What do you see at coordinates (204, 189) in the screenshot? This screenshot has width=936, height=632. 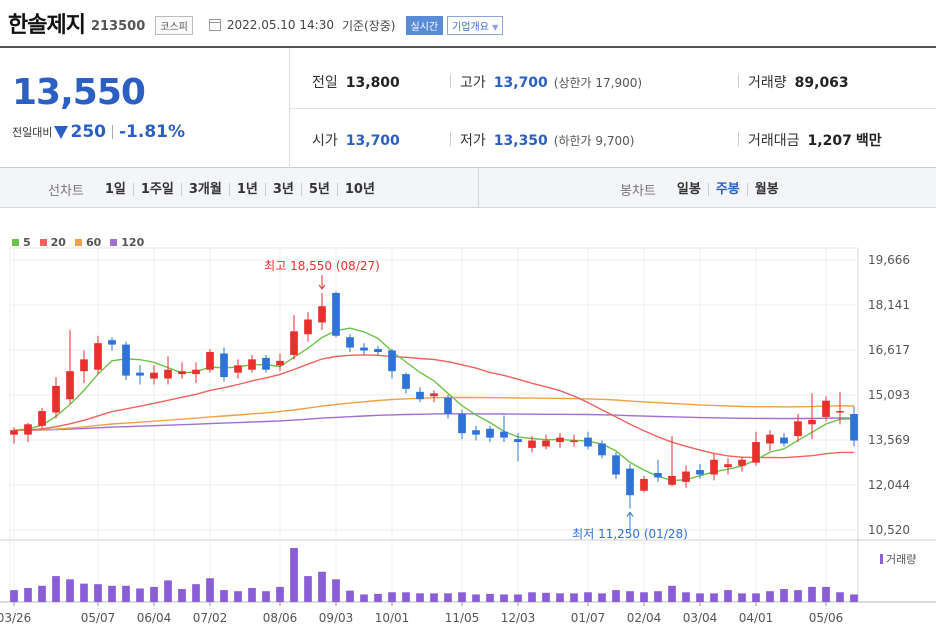 I see `period-3m: 3개월` at bounding box center [204, 189].